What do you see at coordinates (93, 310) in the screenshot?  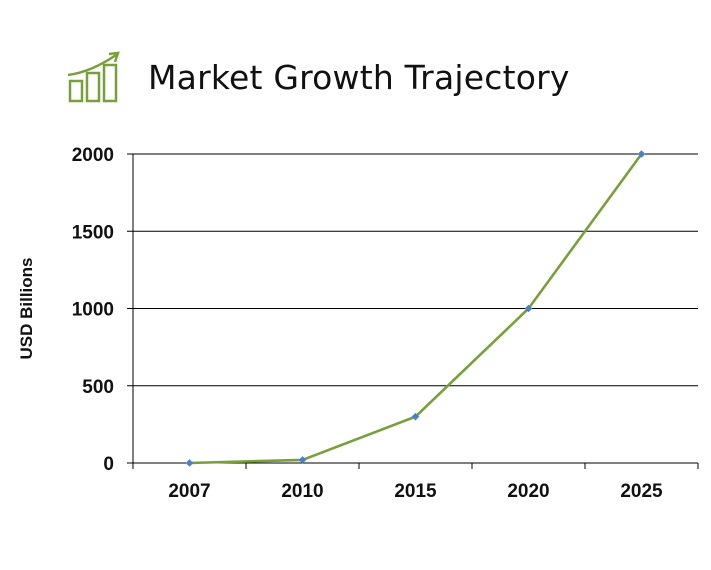 I see `y-tick-label: 1000` at bounding box center [93, 310].